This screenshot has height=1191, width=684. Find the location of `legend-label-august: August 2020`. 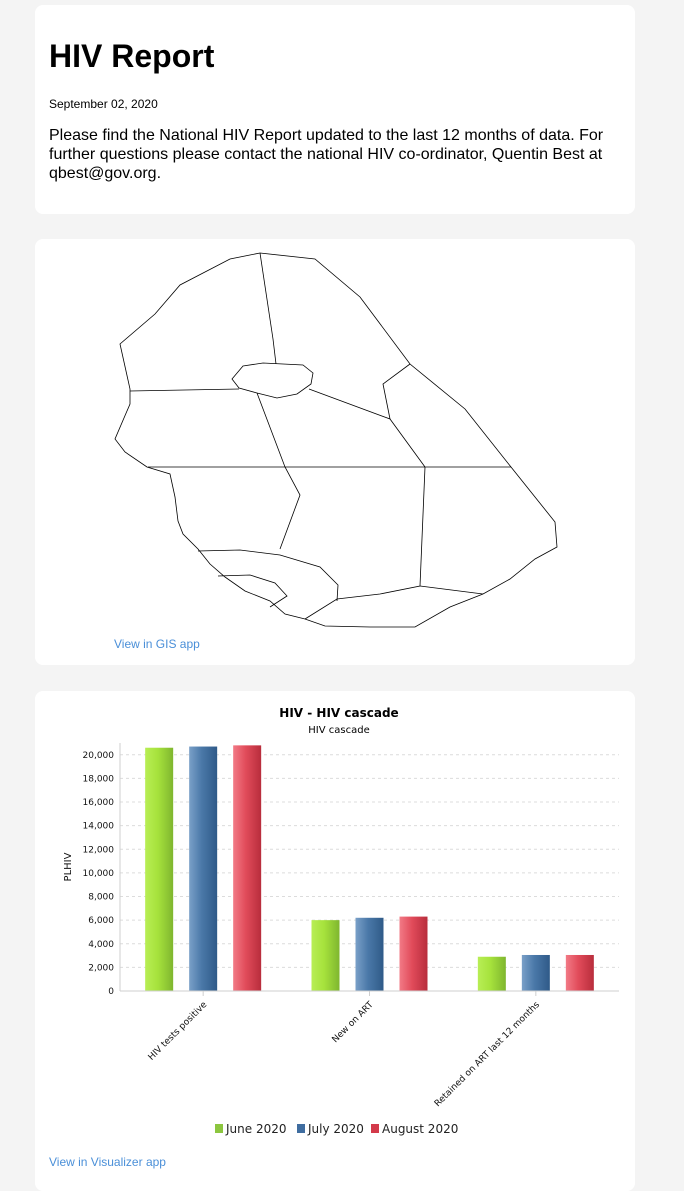

legend-label-august: August 2020 is located at coordinates (420, 1129).